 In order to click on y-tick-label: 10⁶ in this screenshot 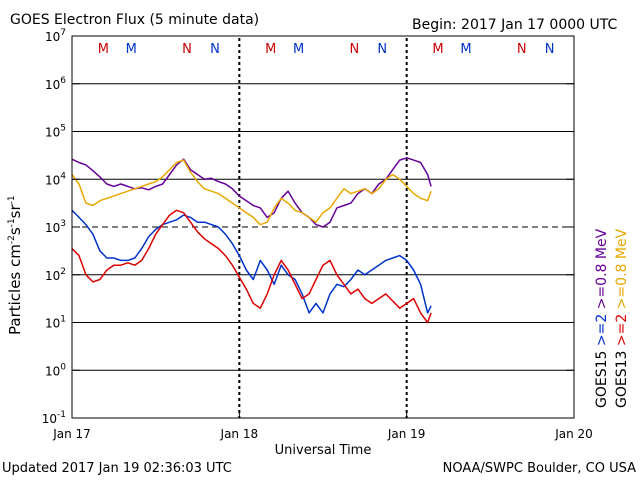, I will do `click(55, 84)`.